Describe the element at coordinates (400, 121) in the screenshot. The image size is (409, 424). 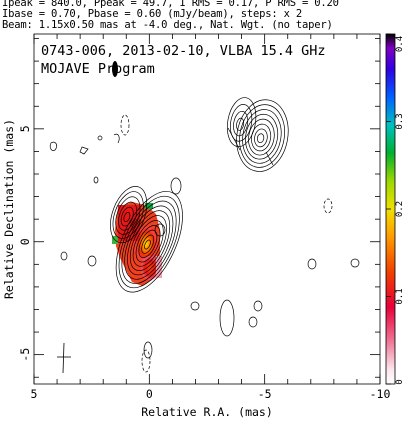
I see `colorbar-tick-label: 0.3` at that location.